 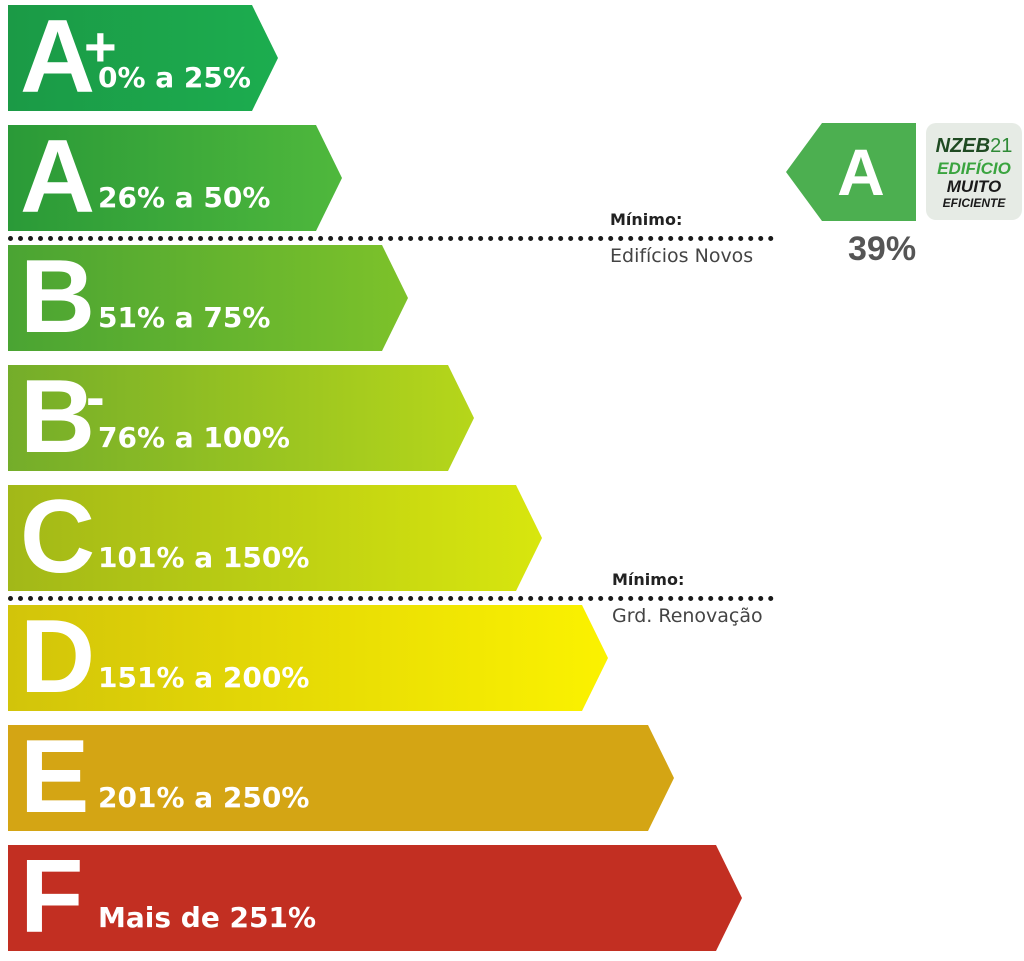 I want to click on minimum-new-buildings-line, so click(x=391, y=238).